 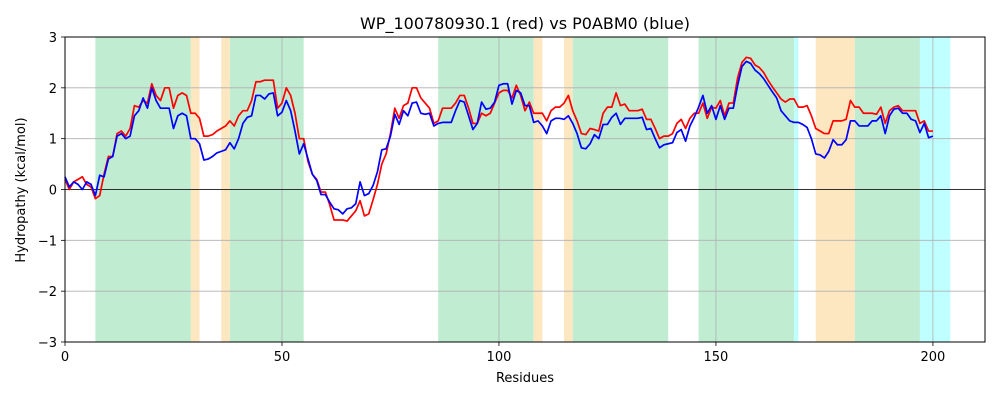 What do you see at coordinates (47, 292) in the screenshot?
I see `y-tick-label: −2` at bounding box center [47, 292].